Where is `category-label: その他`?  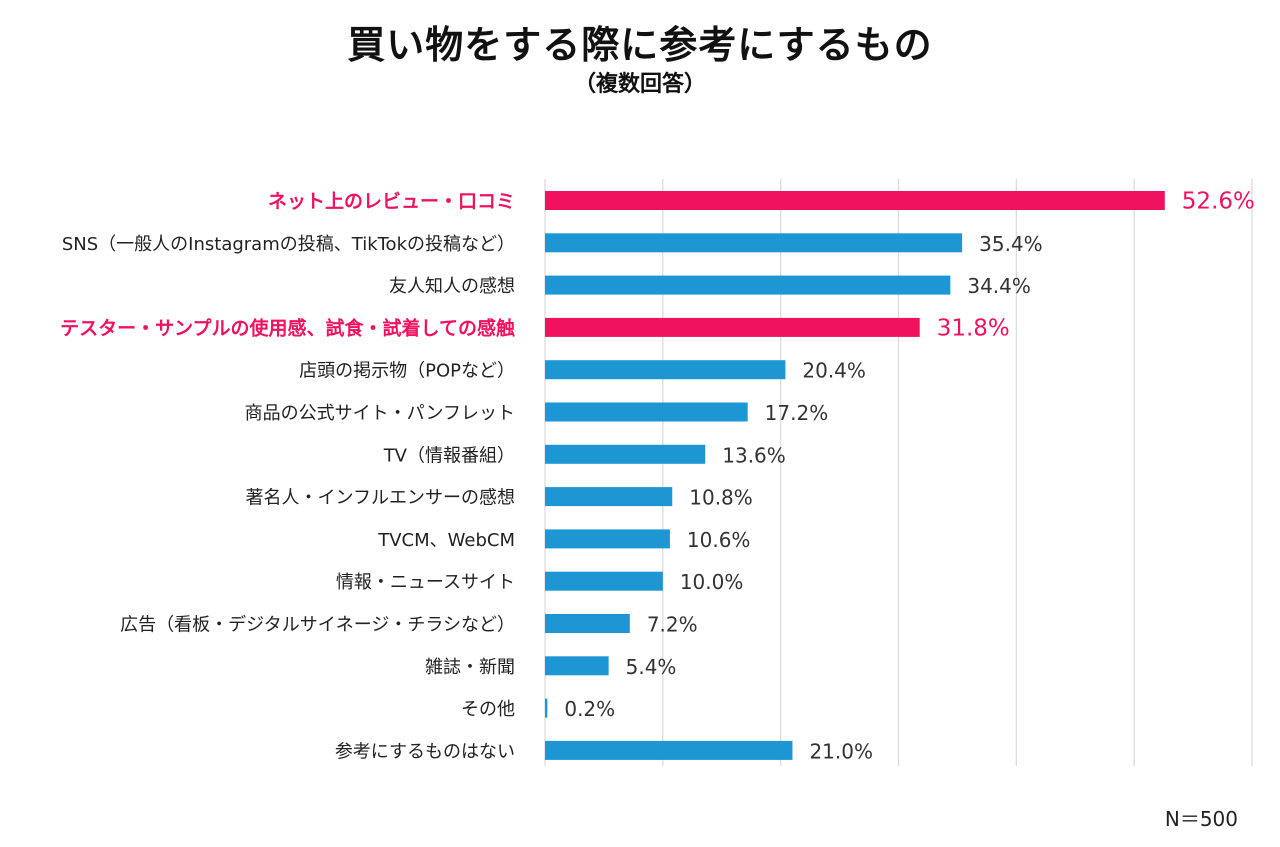
category-label: その他 is located at coordinates (488, 709).